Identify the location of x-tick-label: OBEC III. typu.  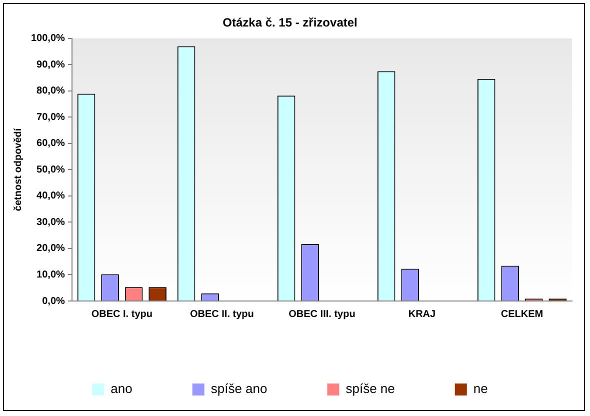
(322, 314).